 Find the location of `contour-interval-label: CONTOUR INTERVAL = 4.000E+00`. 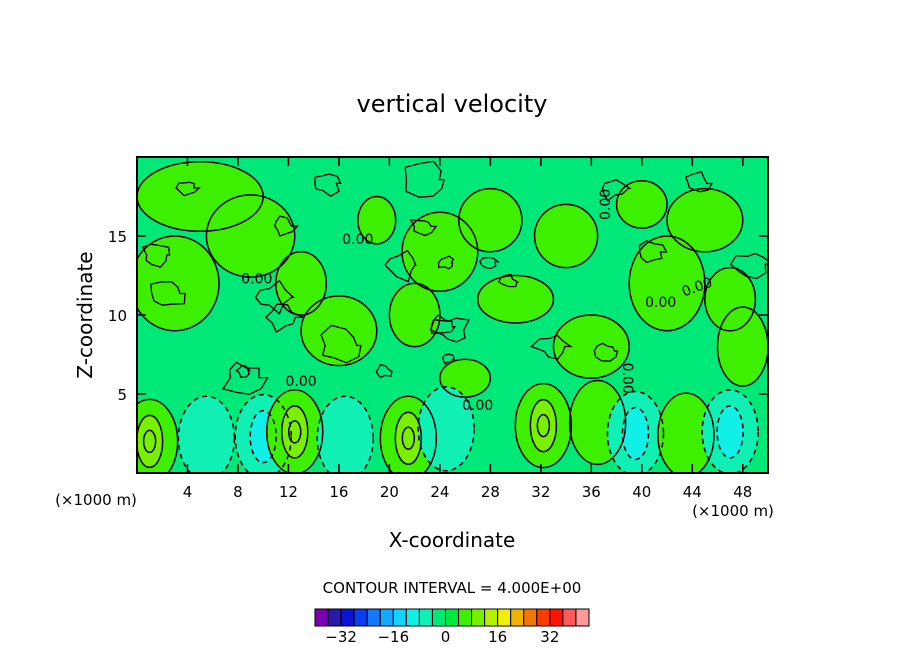

contour-interval-label: CONTOUR INTERVAL = 4.000E+00 is located at coordinates (452, 588).